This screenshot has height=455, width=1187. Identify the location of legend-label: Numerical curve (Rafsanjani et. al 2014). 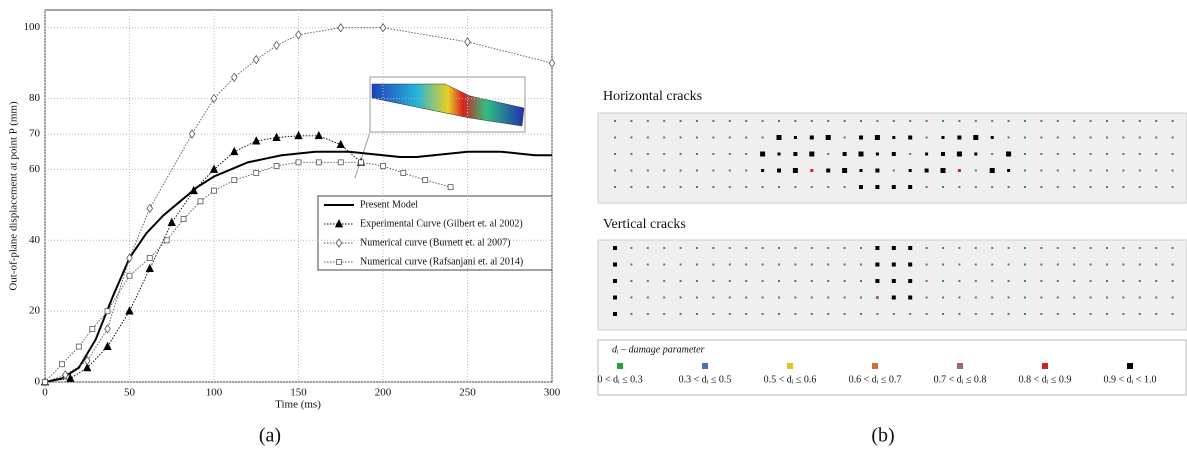
(441, 261).